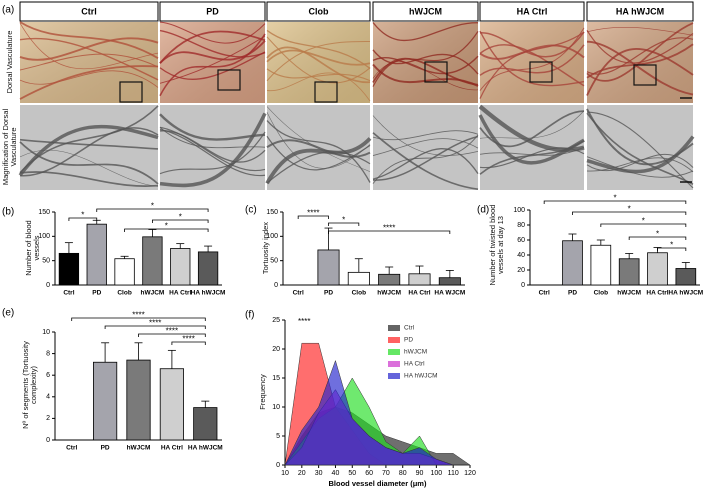  Describe the element at coordinates (48, 375) in the screenshot. I see `y-tick-label: 6` at that location.